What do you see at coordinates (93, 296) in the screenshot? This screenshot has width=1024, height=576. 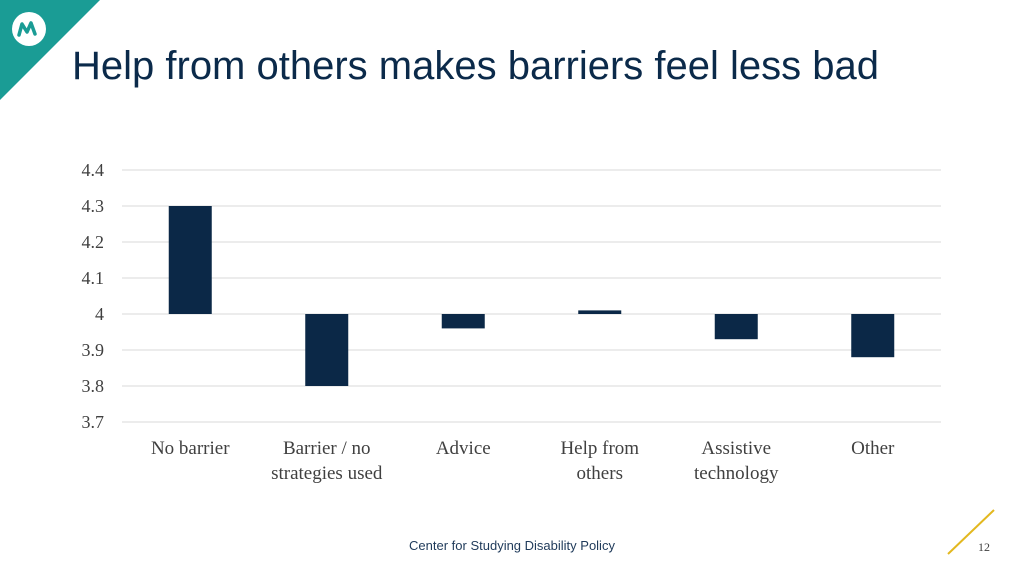 I see `y-axis-ticks: 4.4 4.3 4.2 4.1 4 3.9 3.8 3.7` at bounding box center [93, 296].